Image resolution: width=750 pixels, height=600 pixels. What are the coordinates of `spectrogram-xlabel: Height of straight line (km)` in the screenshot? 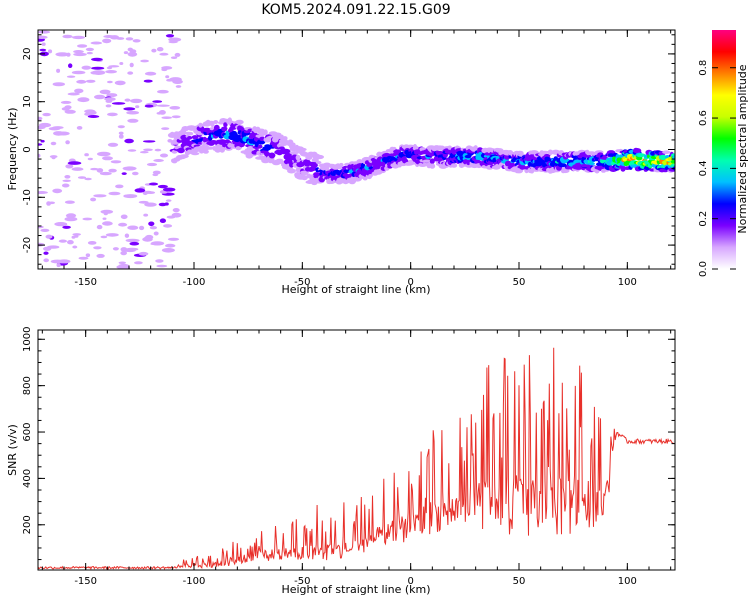 It's located at (355, 289).